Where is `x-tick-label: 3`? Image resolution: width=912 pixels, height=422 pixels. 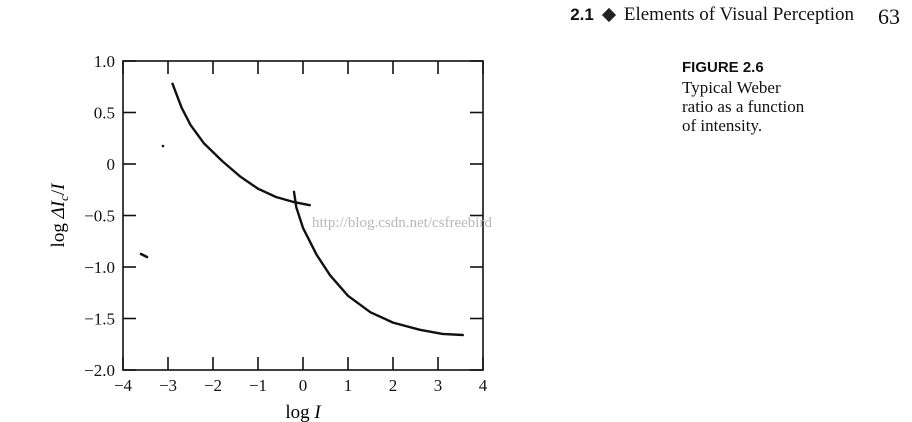 x-tick-label: 3 is located at coordinates (438, 385).